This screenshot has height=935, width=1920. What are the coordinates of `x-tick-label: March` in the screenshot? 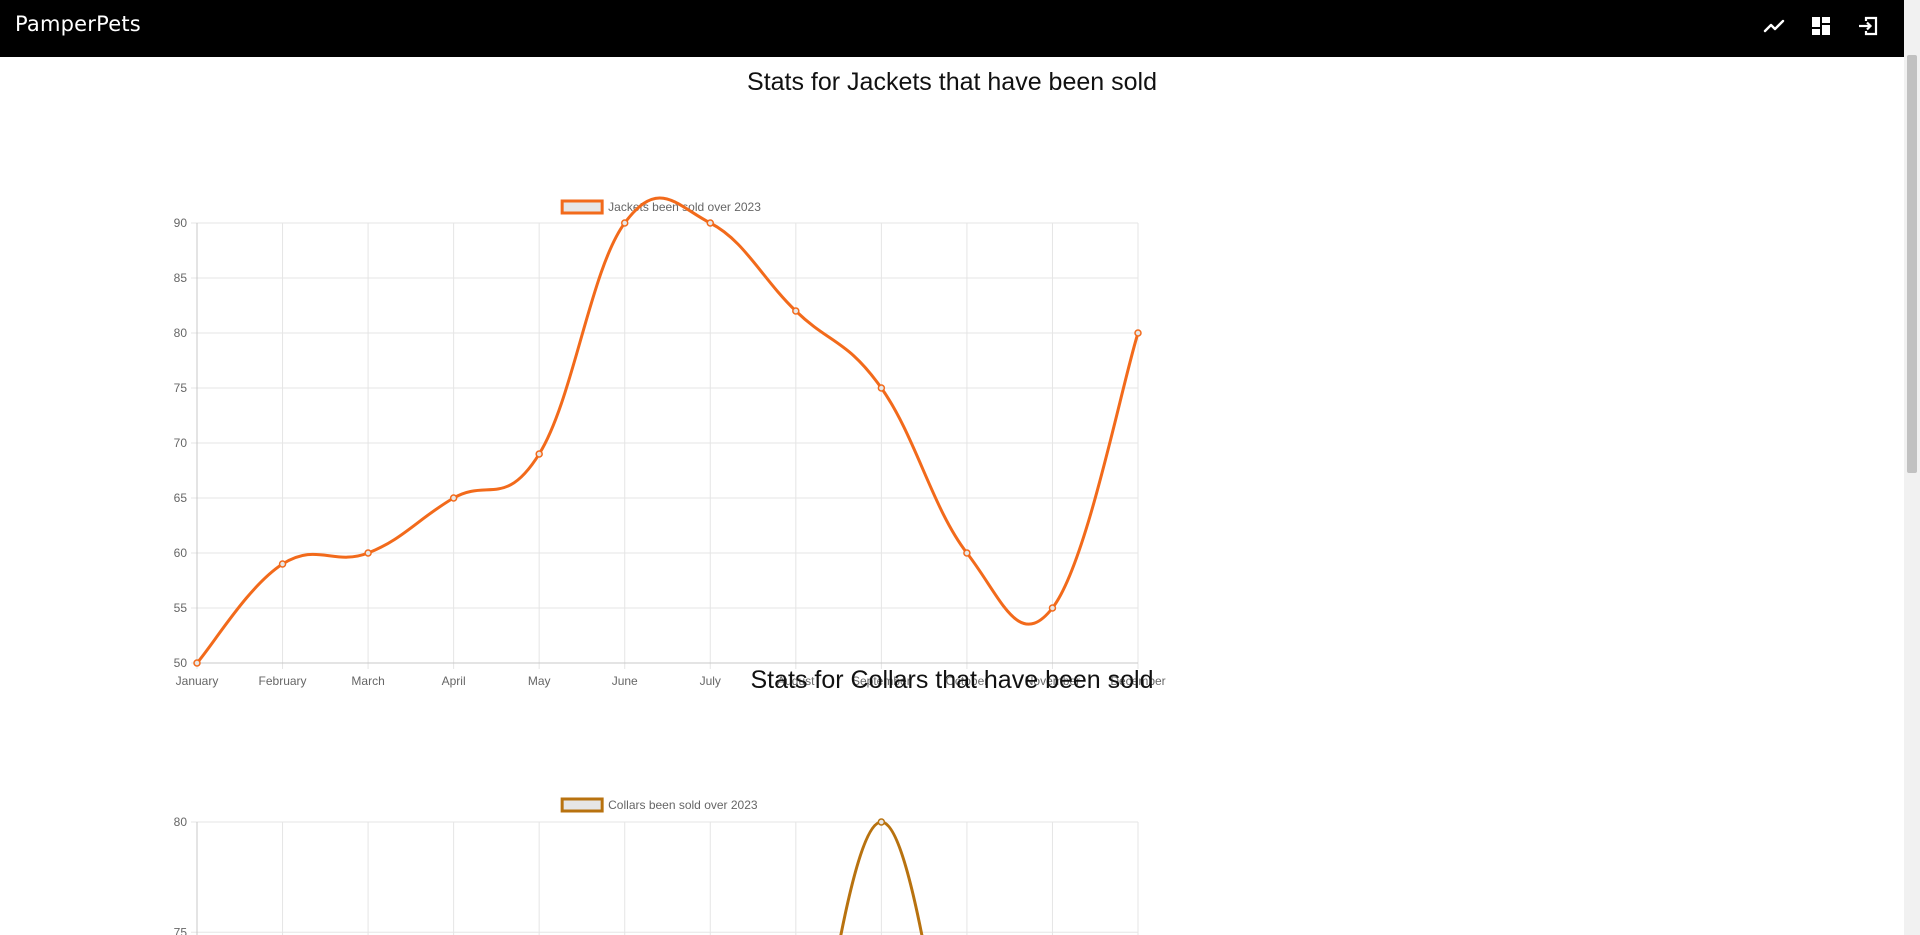 It's located at (367, 681).